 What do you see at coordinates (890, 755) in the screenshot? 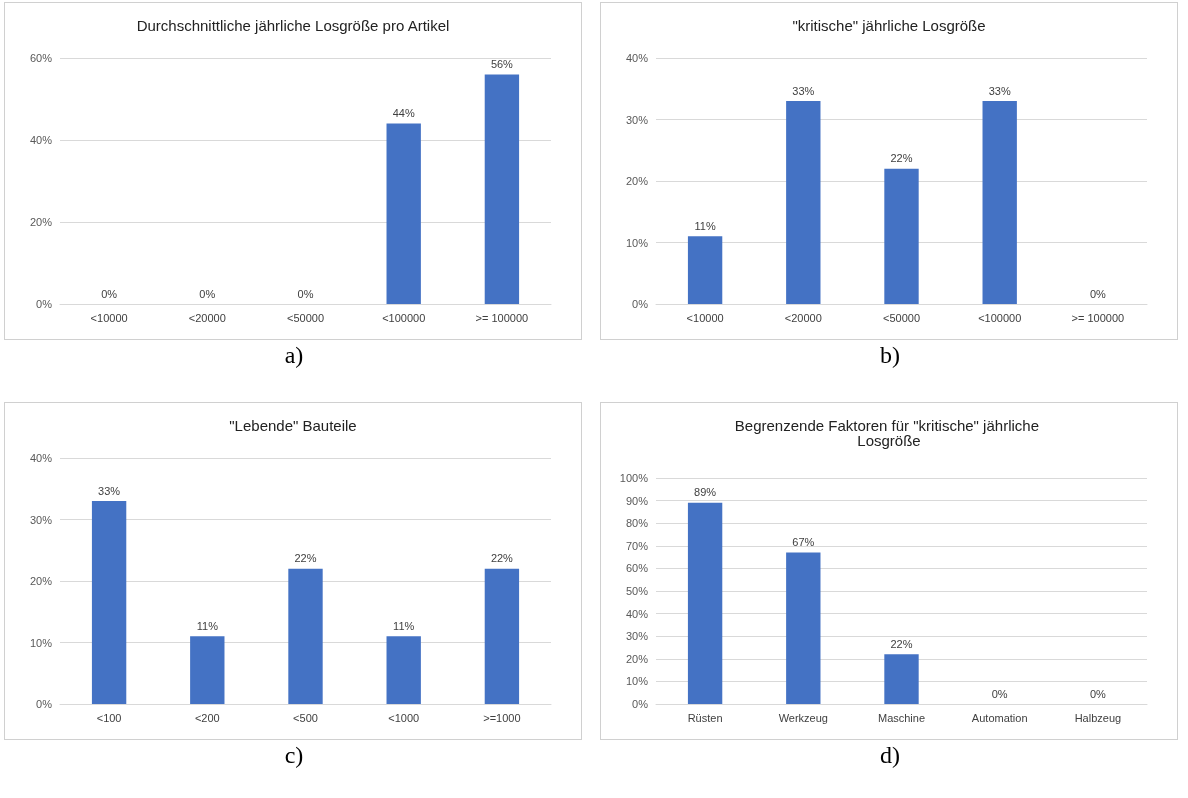
I see `text: d)` at bounding box center [890, 755].